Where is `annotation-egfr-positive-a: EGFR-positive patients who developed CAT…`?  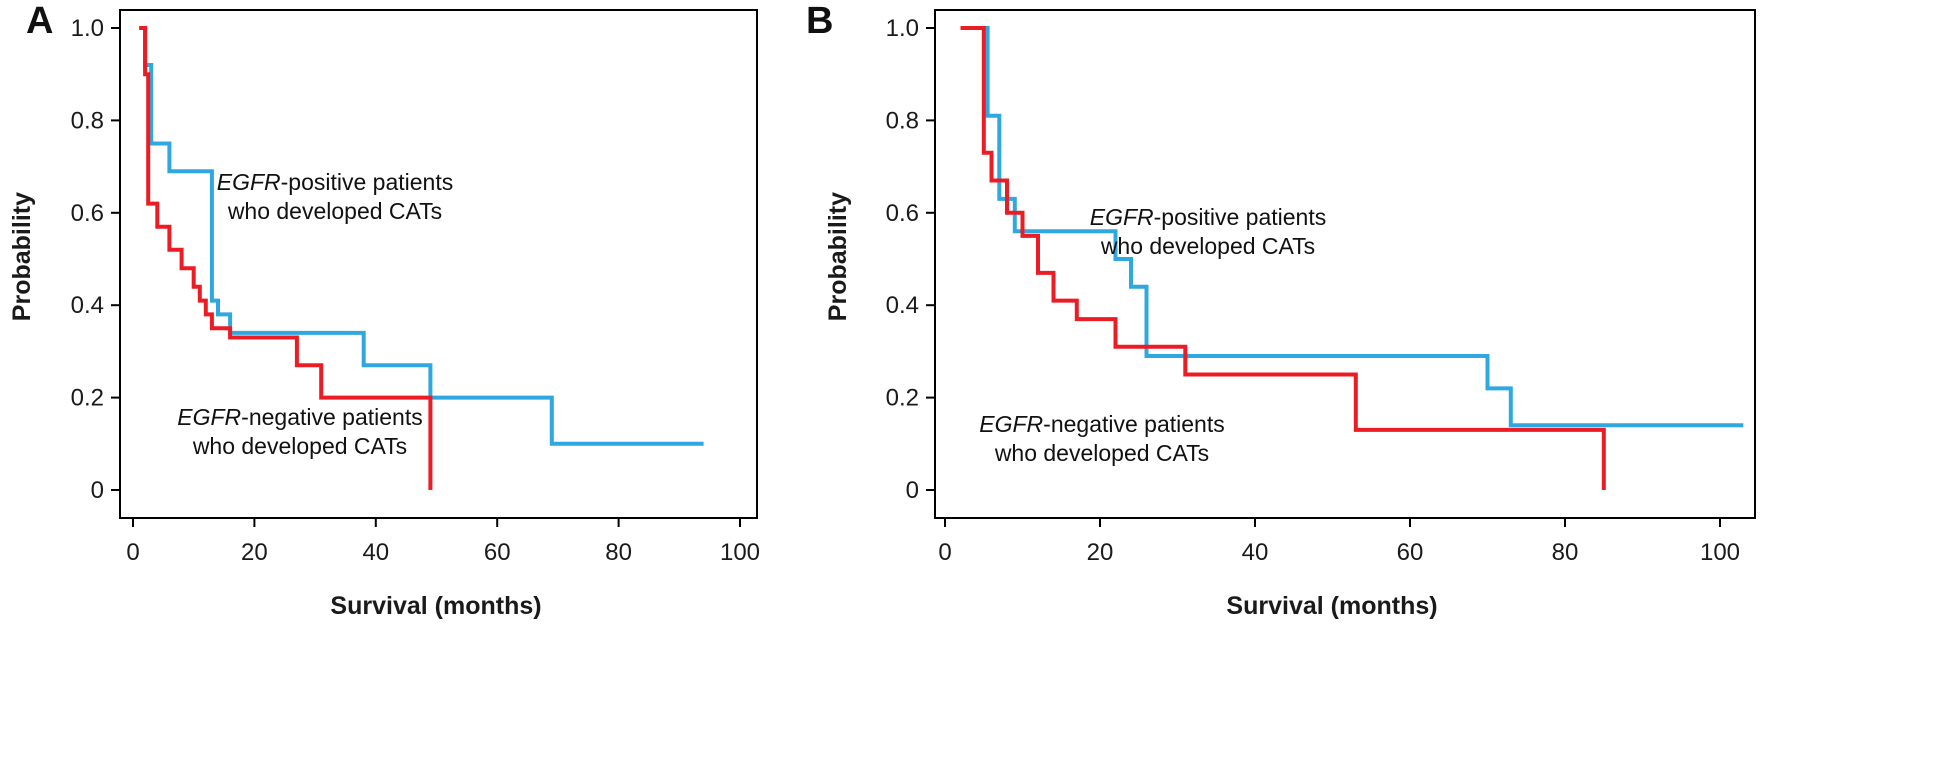 annotation-egfr-positive-a: EGFR-positive patients who developed CAT… is located at coordinates (335, 197).